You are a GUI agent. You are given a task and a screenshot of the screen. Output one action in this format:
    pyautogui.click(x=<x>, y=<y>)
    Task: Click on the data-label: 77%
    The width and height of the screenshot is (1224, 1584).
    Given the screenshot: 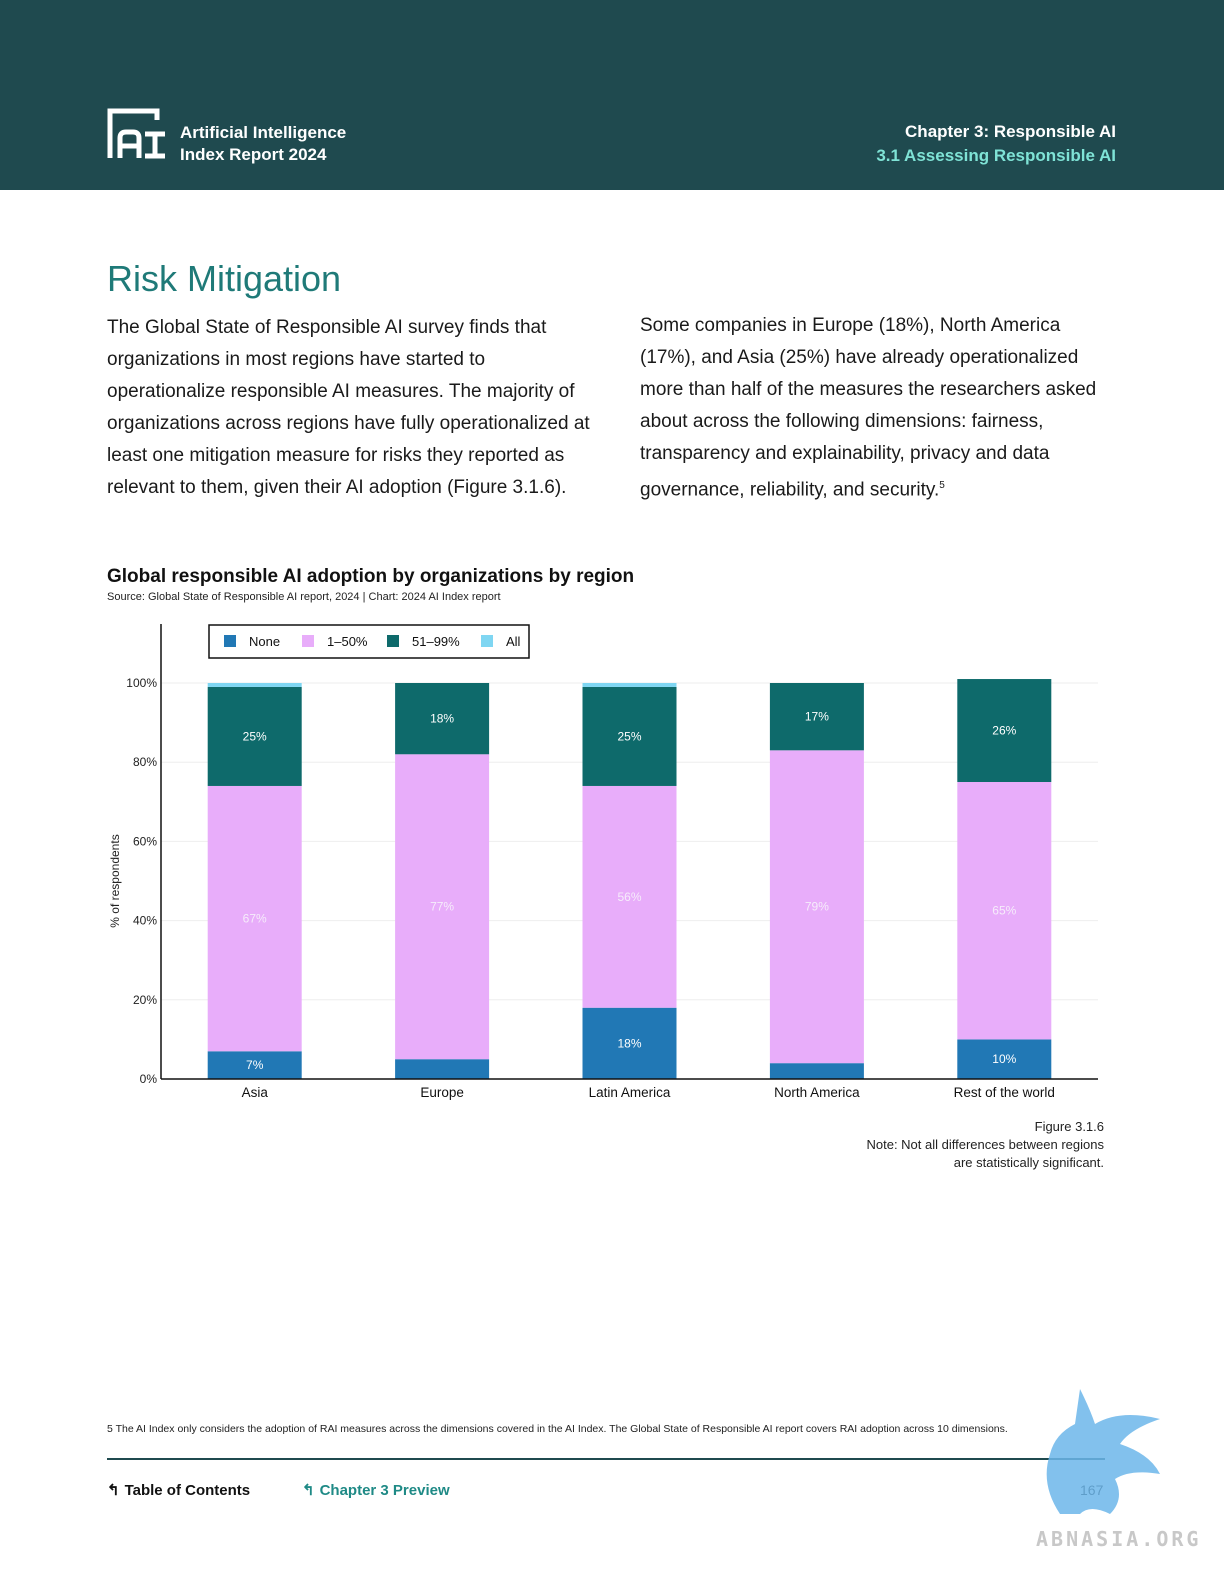 What is the action you would take?
    pyautogui.click(x=442, y=907)
    